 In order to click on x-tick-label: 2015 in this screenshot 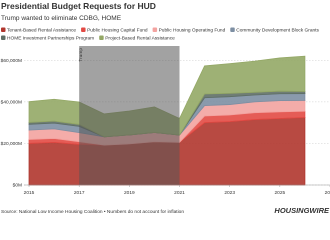, I will do `click(29, 193)`.